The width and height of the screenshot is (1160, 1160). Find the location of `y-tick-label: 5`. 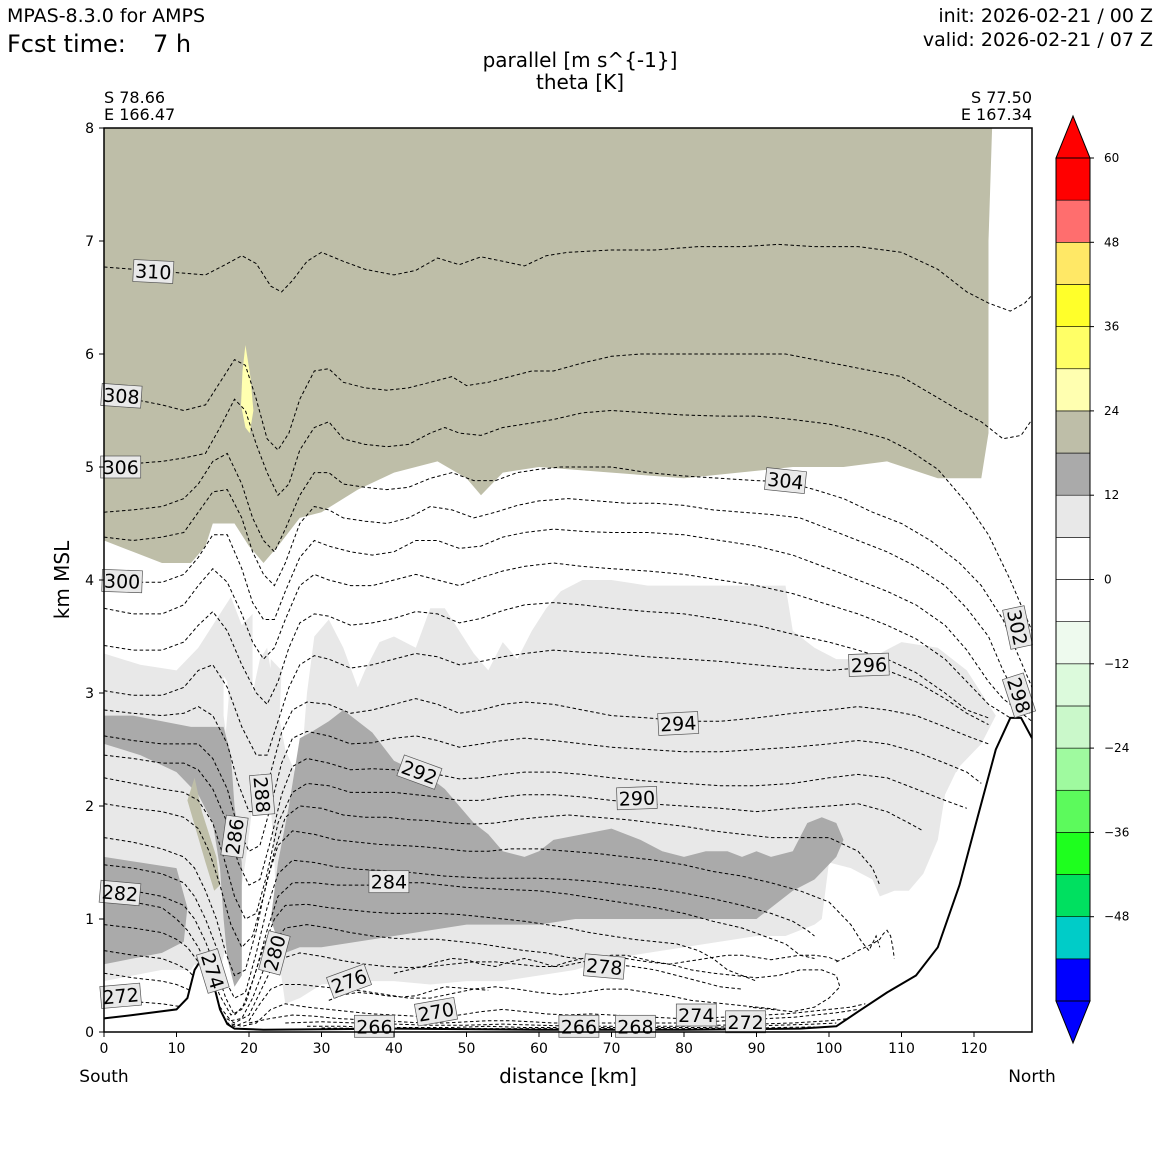

y-tick-label: 5 is located at coordinates (89, 468).